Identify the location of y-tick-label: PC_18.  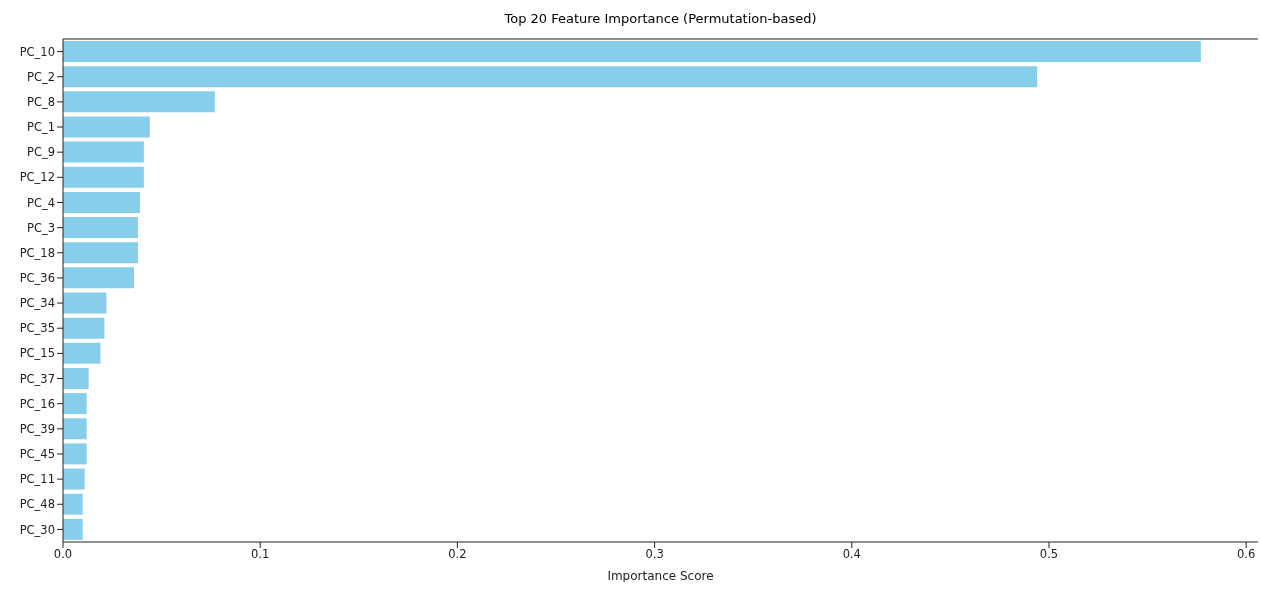
(37, 252).